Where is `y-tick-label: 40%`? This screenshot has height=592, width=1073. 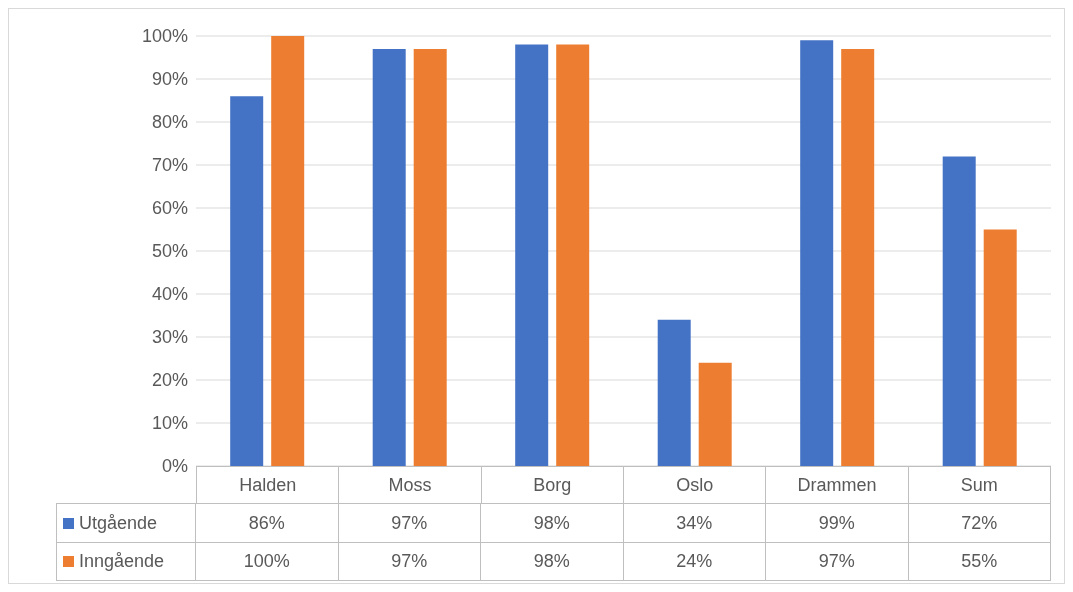 y-tick-label: 40% is located at coordinates (169, 294).